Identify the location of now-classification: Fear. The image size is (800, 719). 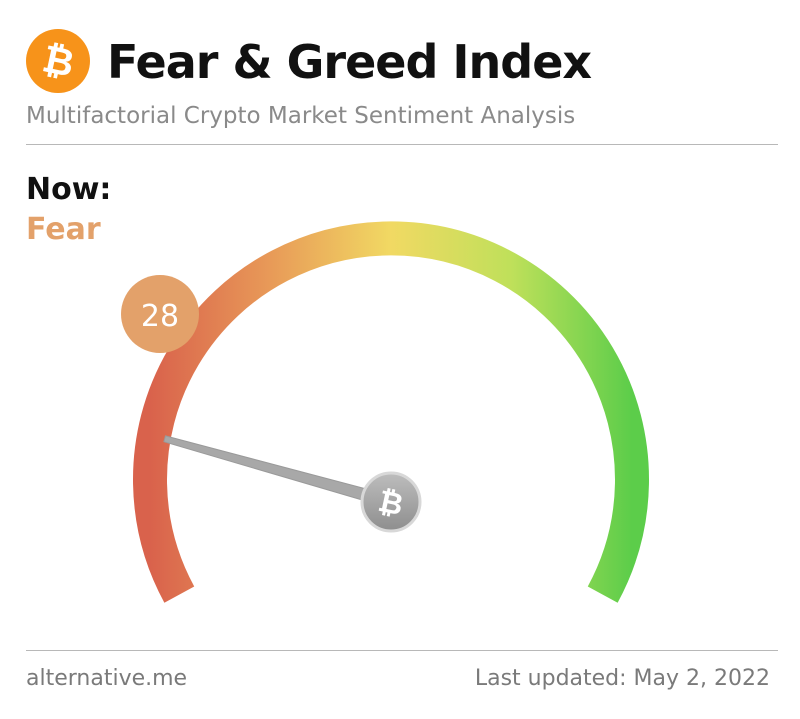
(63, 229).